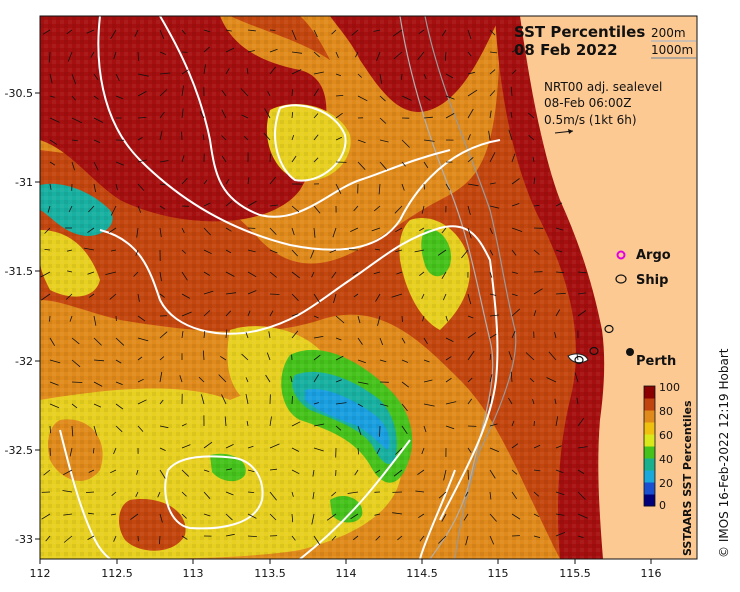 The image size is (740, 592). What do you see at coordinates (422, 573) in the screenshot?
I see `x-tick-label: 114.5` at bounding box center [422, 573].